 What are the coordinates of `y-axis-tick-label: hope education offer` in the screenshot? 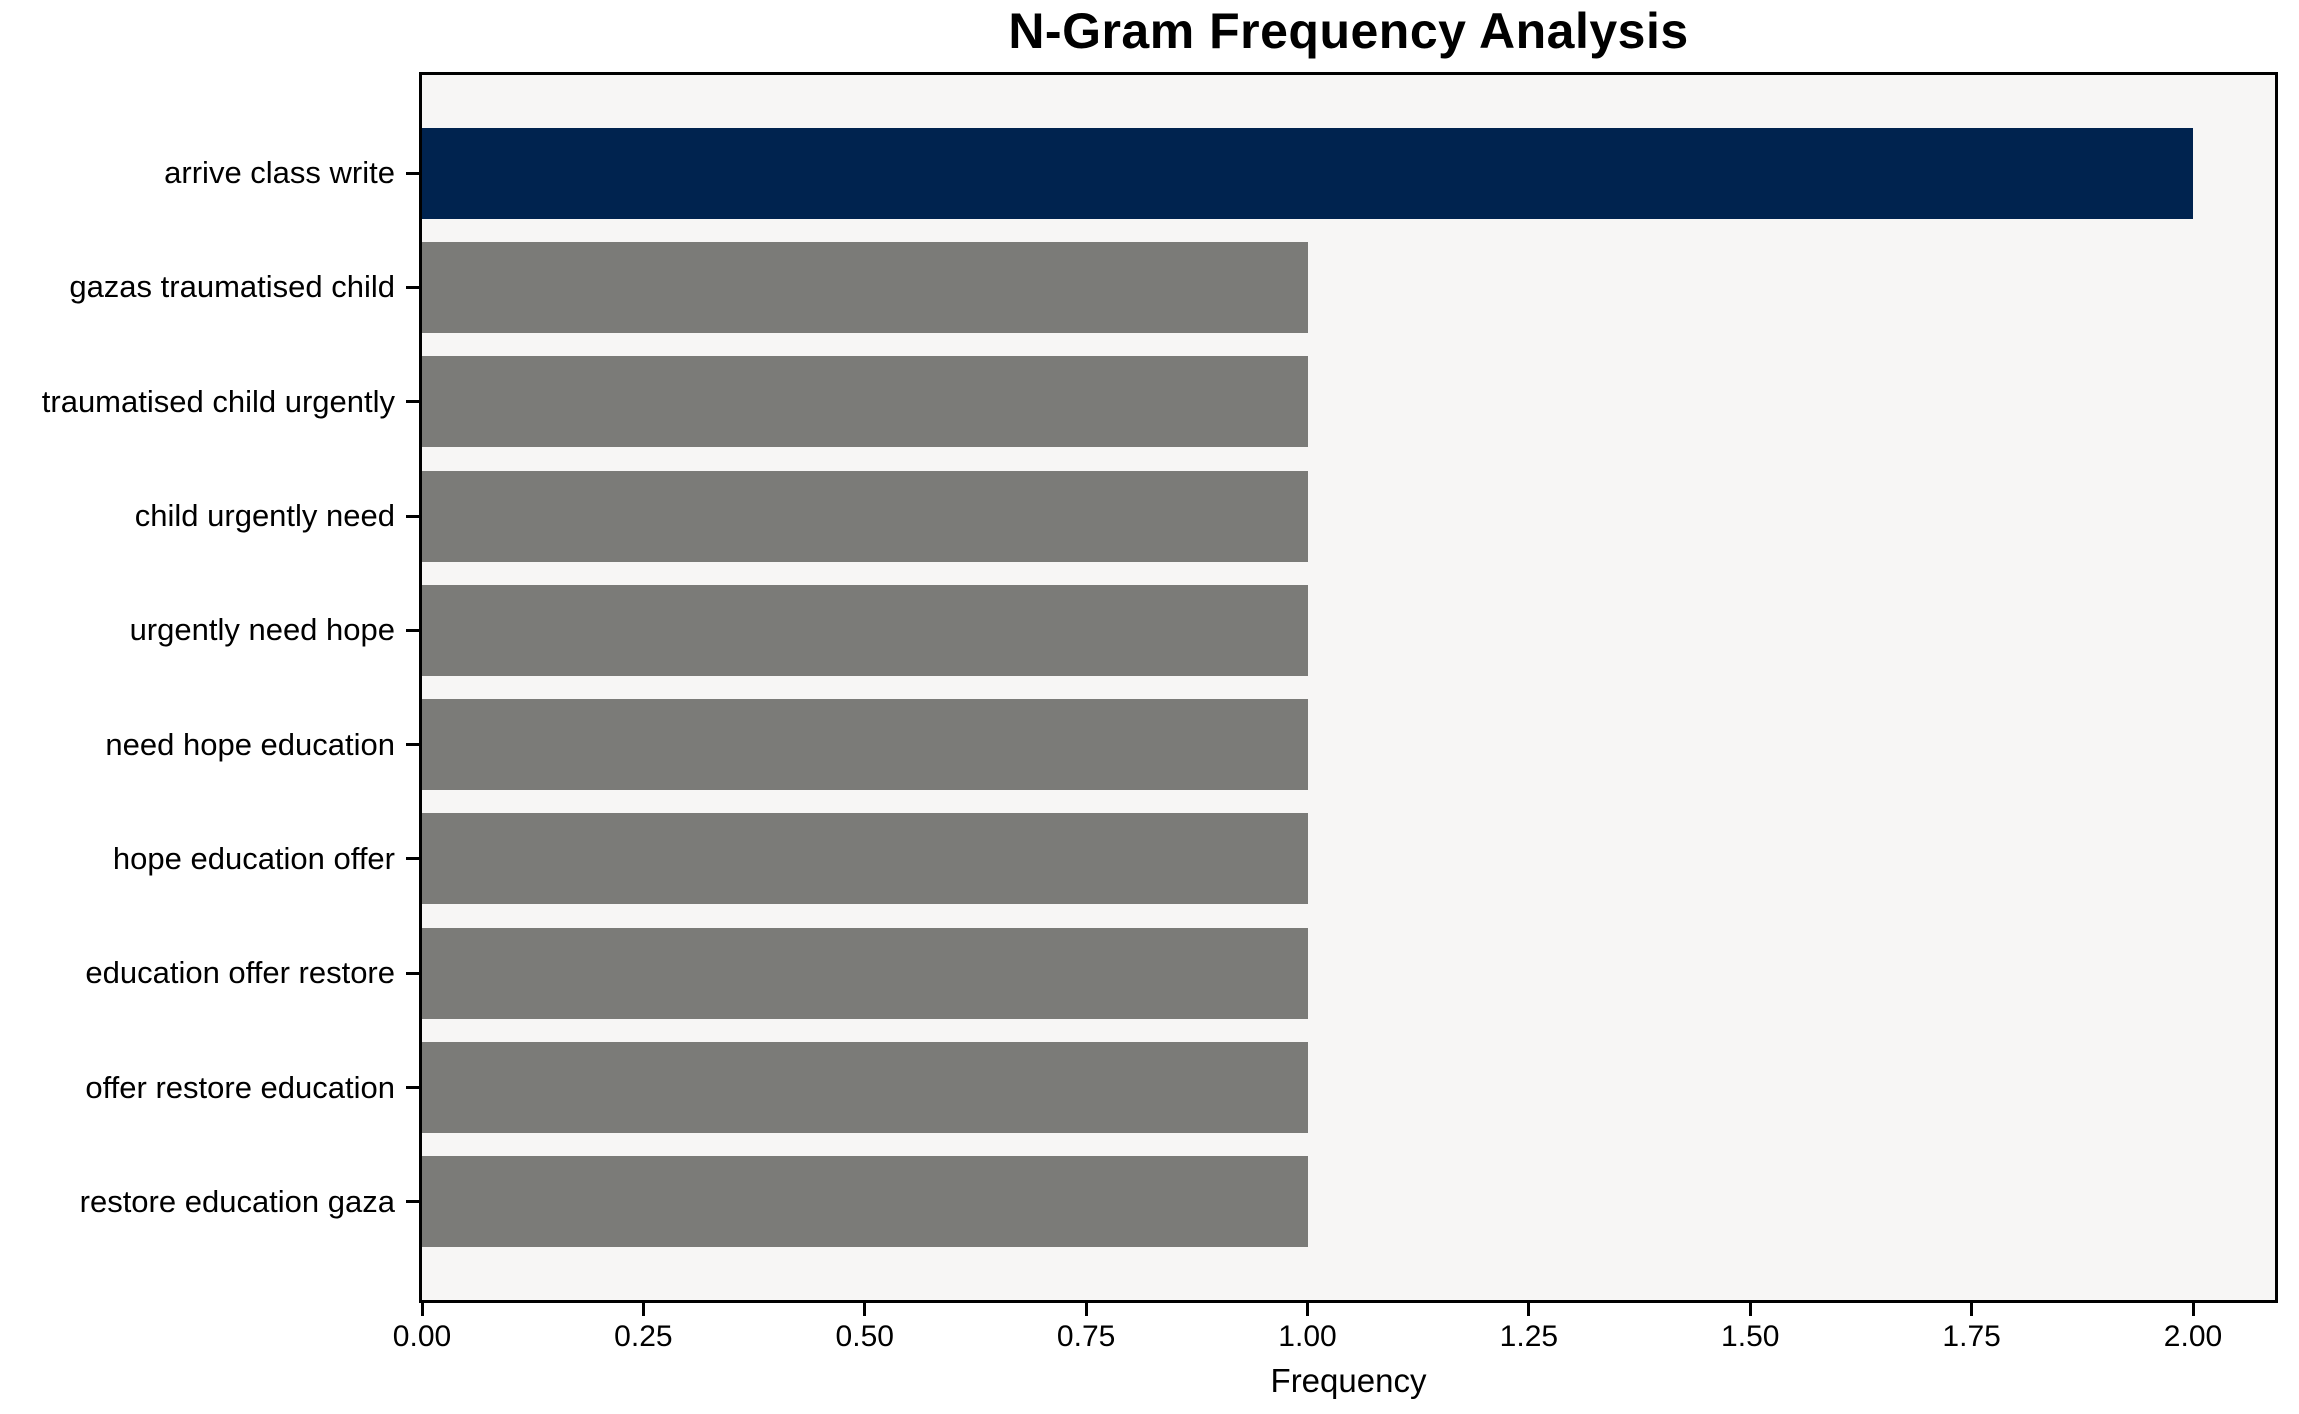 It's located at (253, 858).